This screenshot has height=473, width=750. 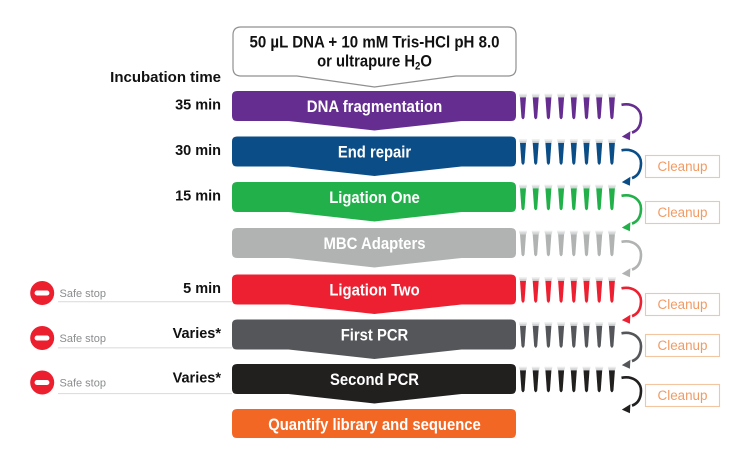 I want to click on svg-text: Ligation Two, so click(x=374, y=290).